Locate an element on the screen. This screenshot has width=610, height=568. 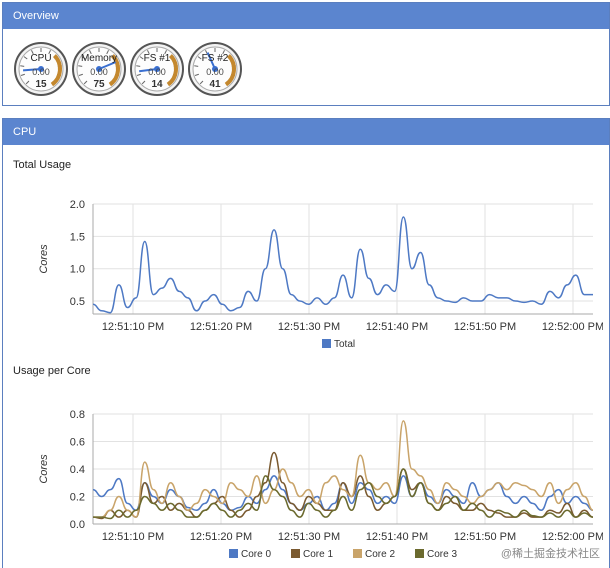
series-line-total is located at coordinates (342, 265).